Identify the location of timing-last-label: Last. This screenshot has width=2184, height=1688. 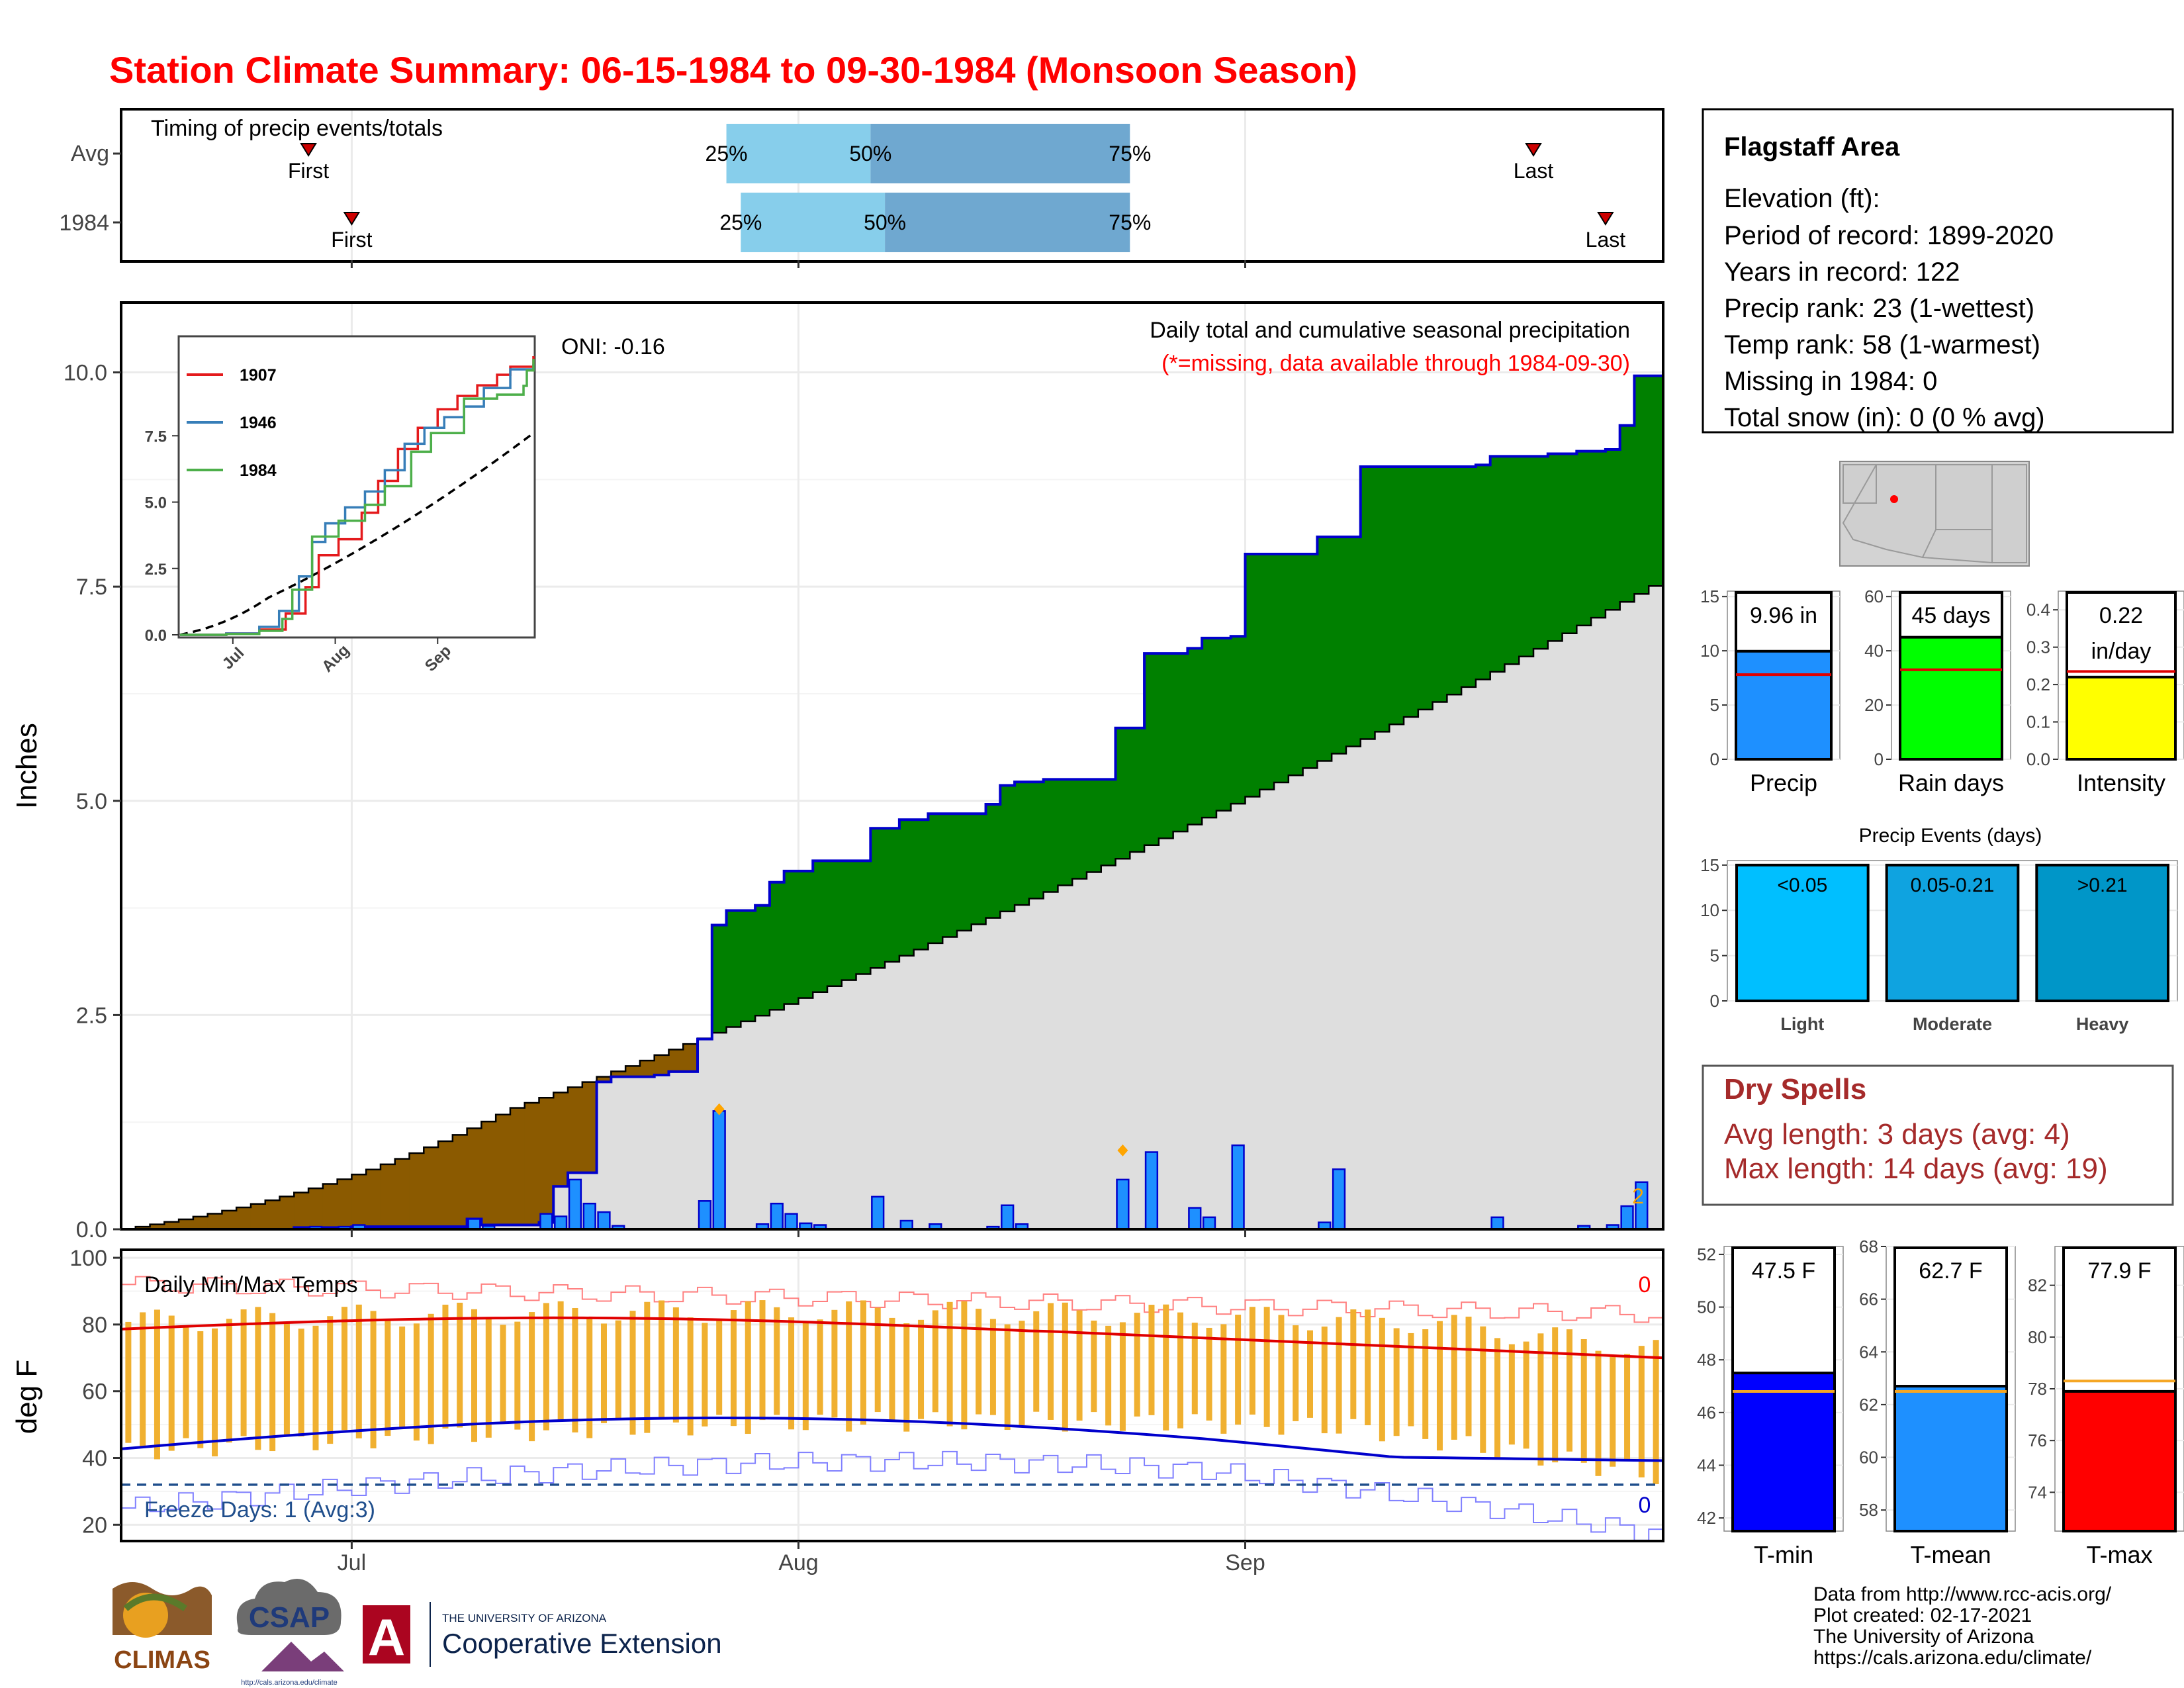
(1606, 240).